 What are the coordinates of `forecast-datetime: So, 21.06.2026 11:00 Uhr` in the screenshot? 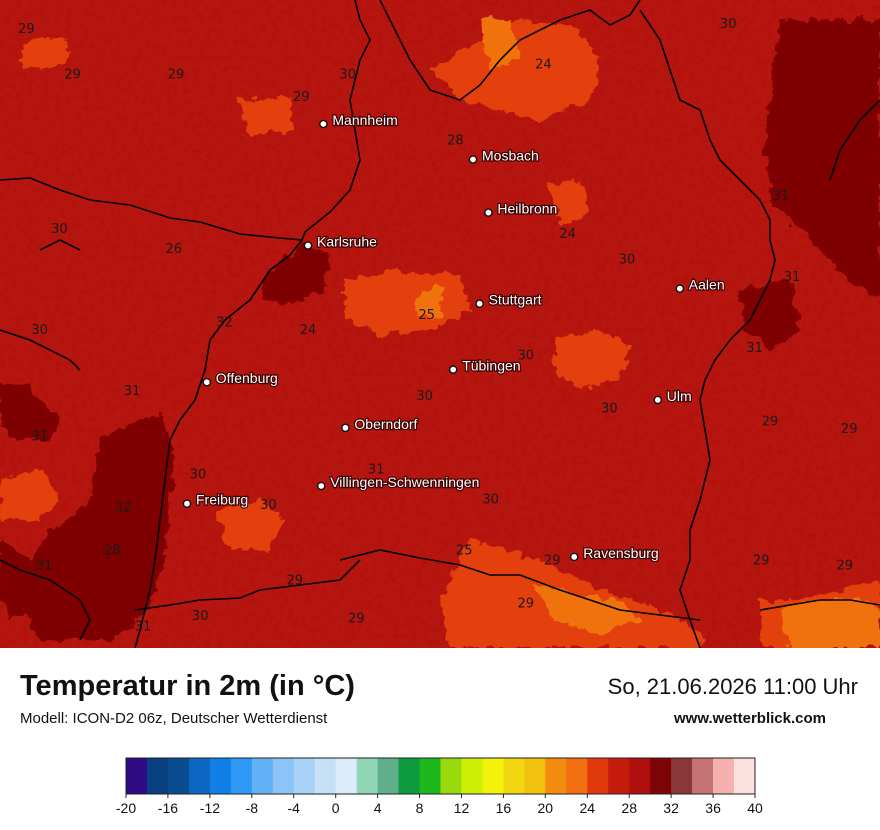 It's located at (732, 686).